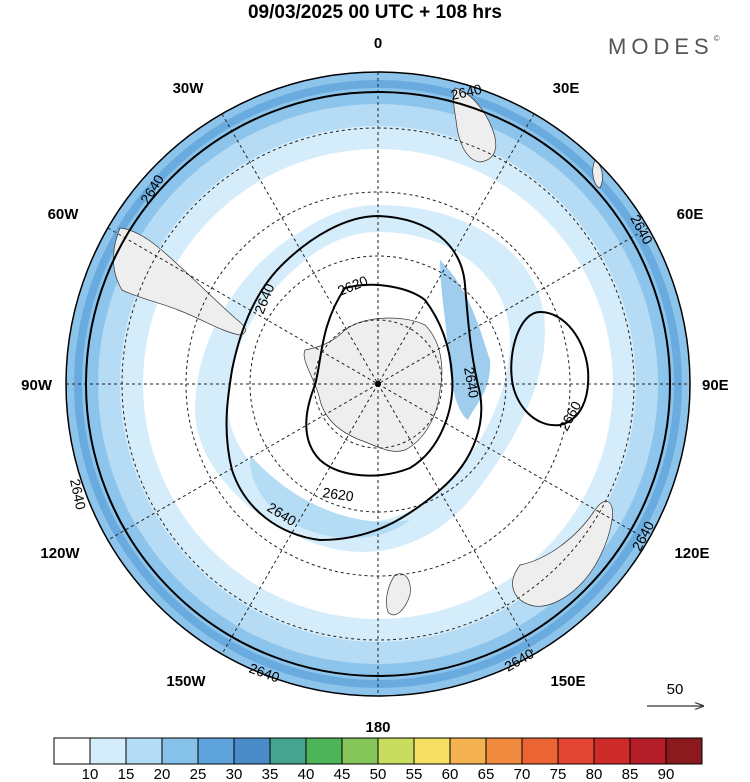 The width and height of the screenshot is (750, 782). Describe the element at coordinates (398, 594) in the screenshot. I see `new-zealand` at that location.